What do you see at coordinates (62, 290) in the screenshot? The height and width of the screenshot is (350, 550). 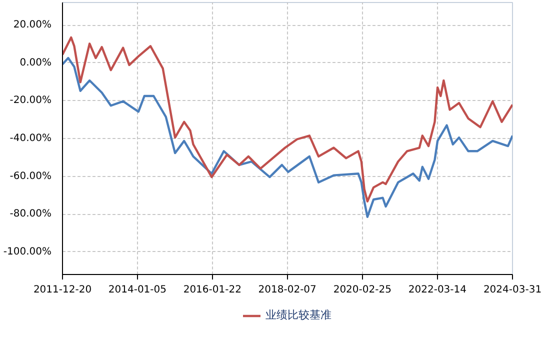 I see `x-tick-label: 2011-12-20` at bounding box center [62, 290].